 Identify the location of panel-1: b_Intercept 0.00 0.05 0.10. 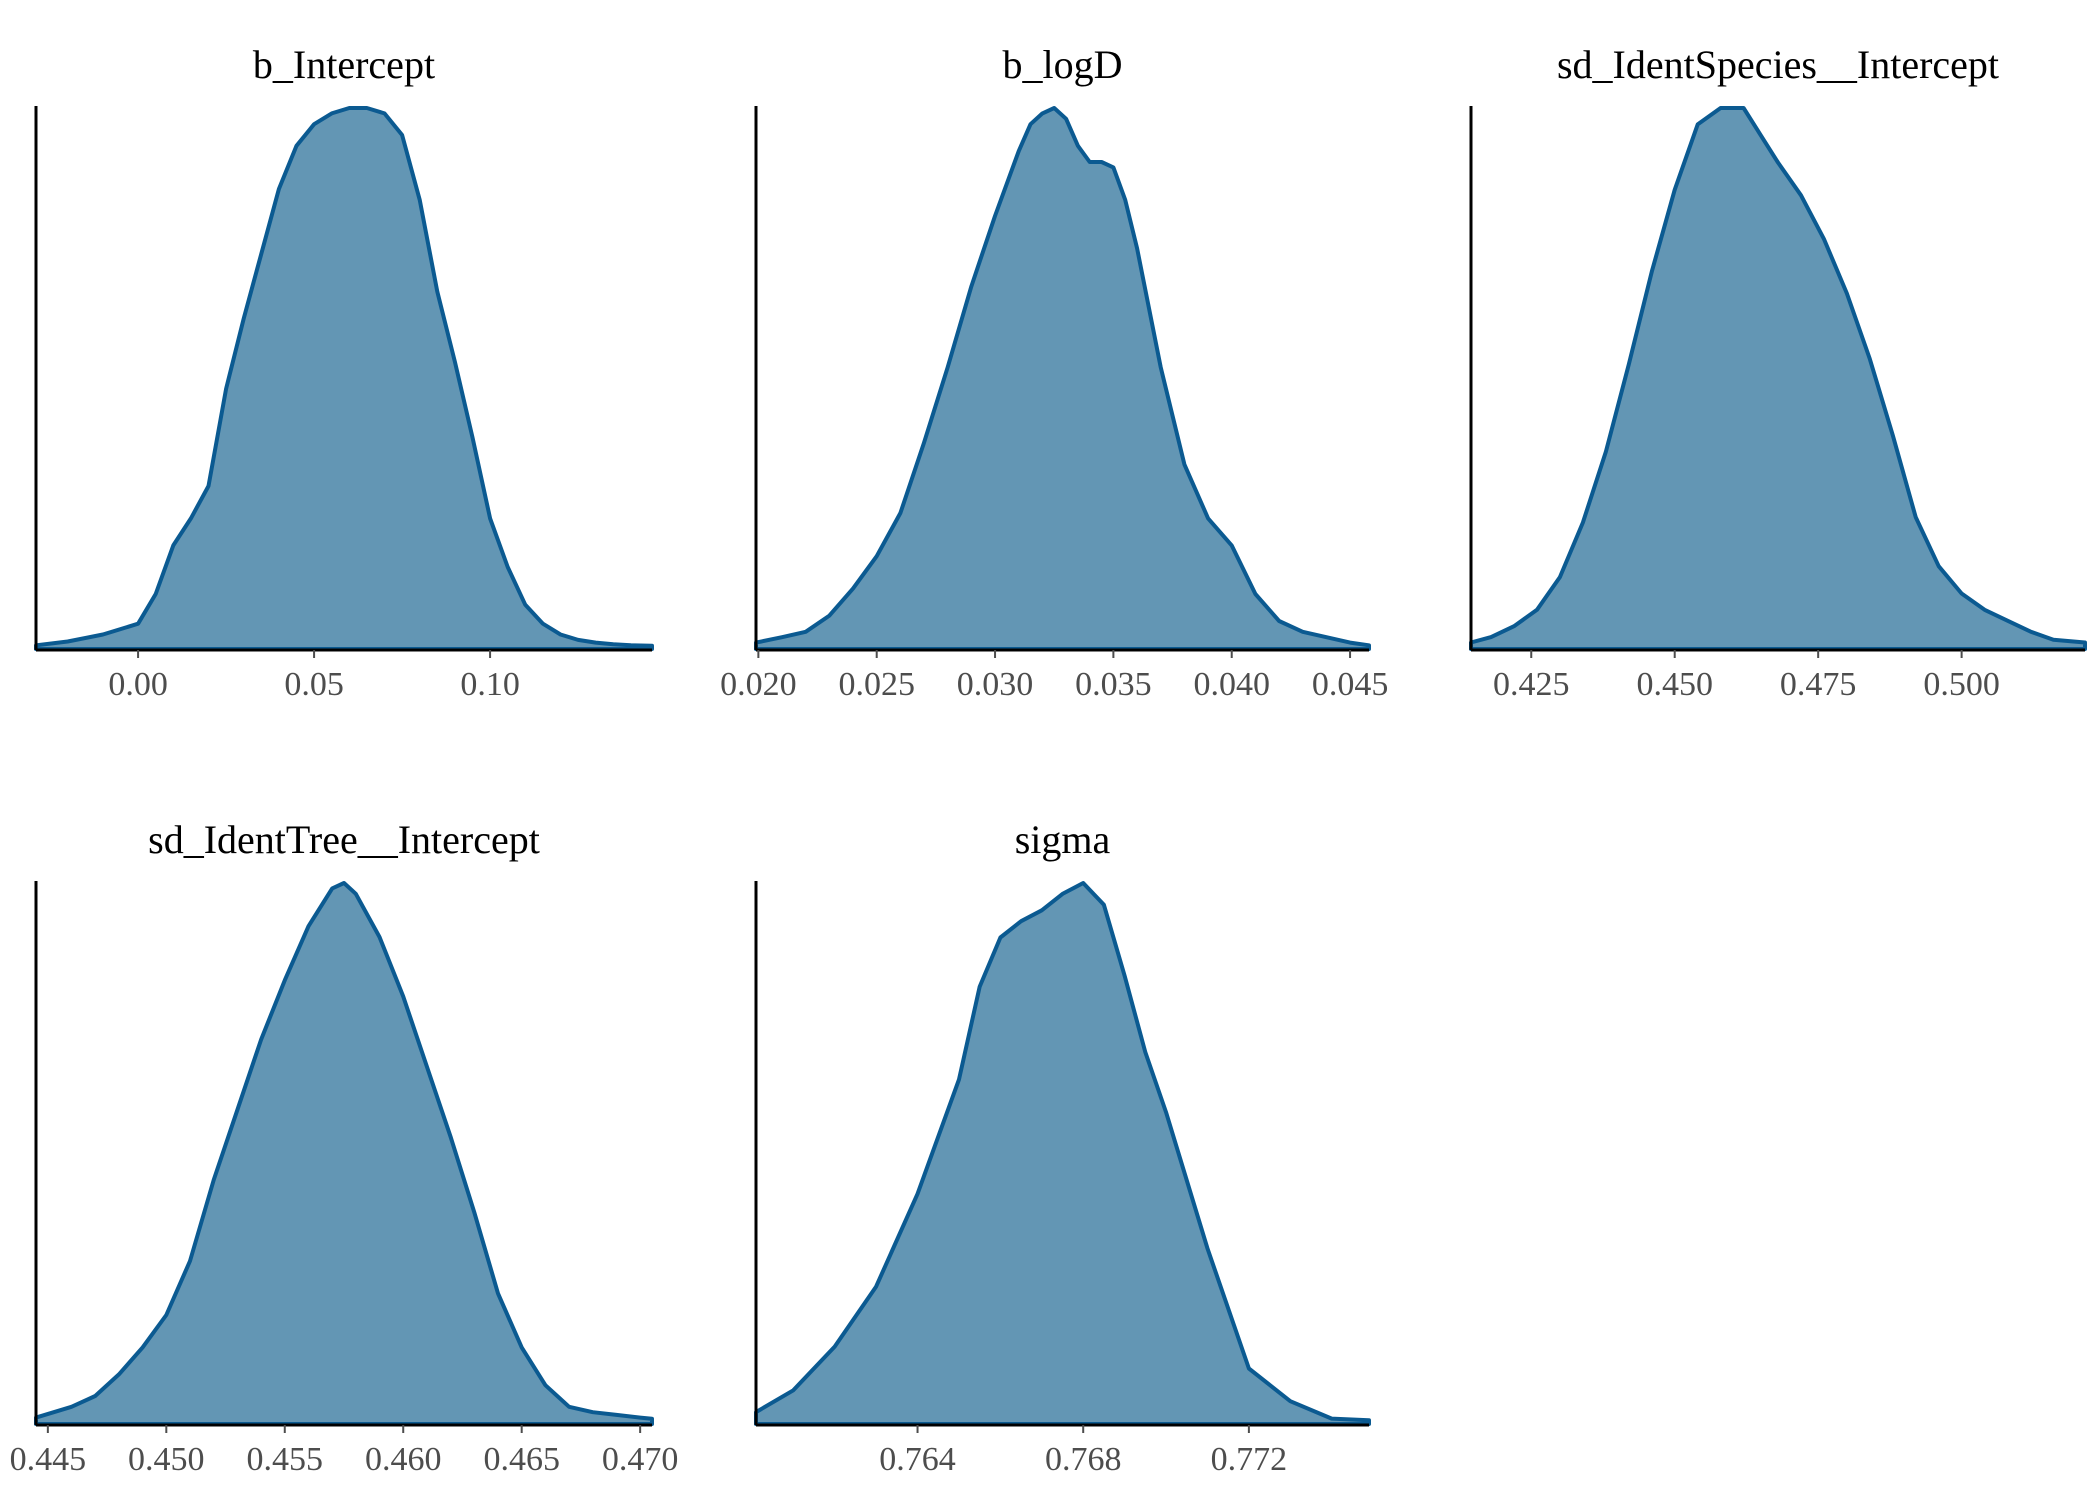
(344, 372).